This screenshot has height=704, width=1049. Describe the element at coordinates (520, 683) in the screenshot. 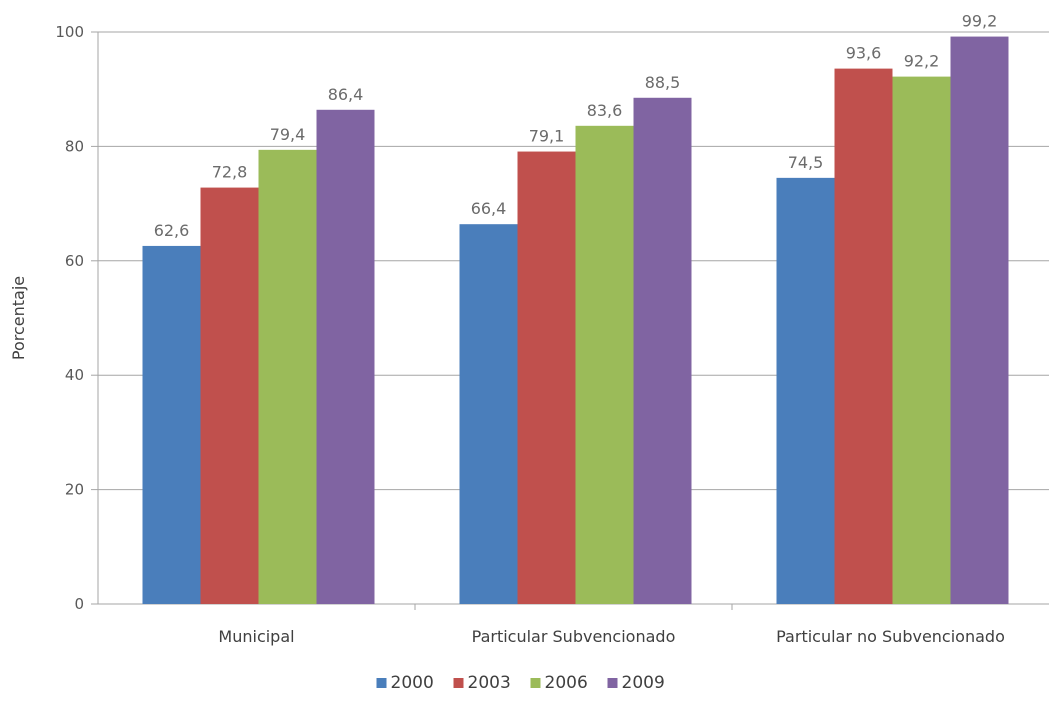

I see `legend: 2000 2003 2006 2009` at that location.